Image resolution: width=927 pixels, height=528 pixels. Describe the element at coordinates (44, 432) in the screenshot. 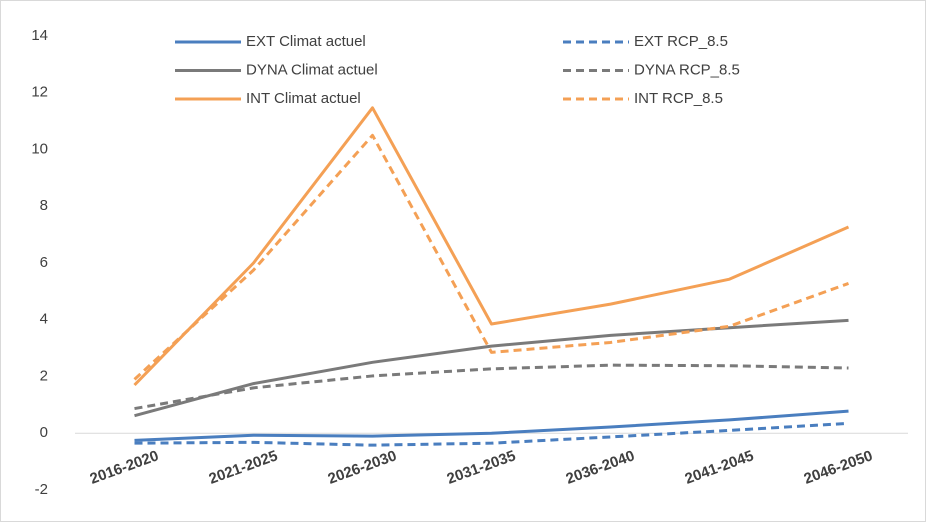

I see `y-tick-label: 0` at that location.